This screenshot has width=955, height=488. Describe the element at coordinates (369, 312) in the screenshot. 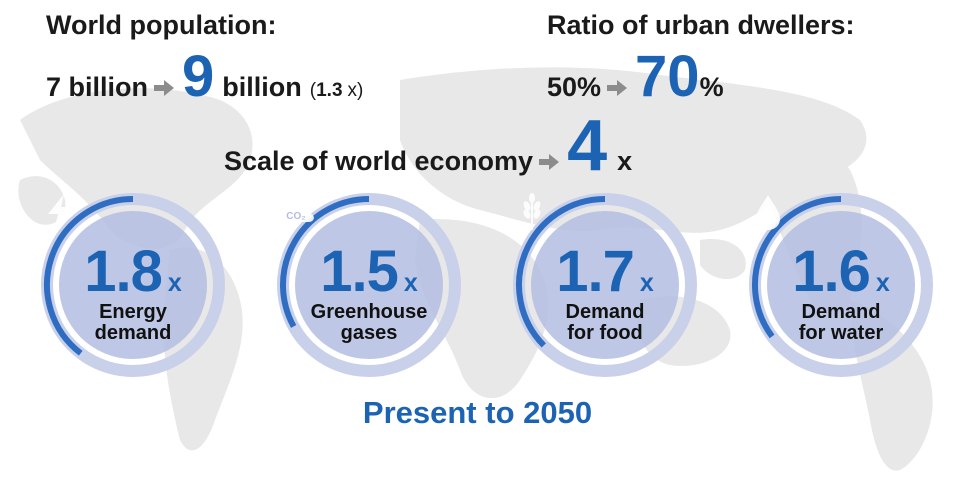

I see `metric-label-line: Greenhouse` at that location.